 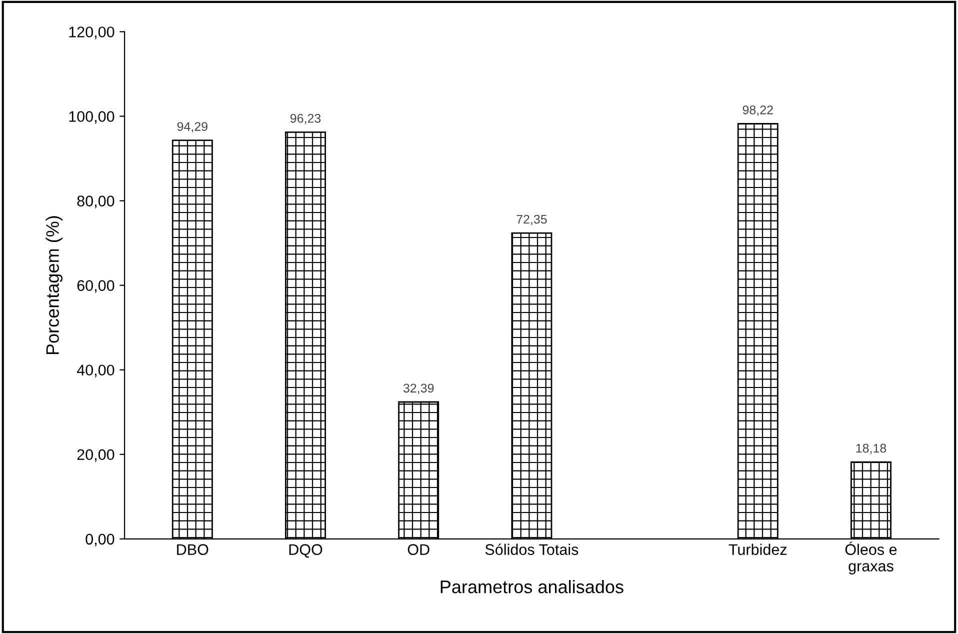 I want to click on x-tick-label: DBO, so click(x=192, y=549).